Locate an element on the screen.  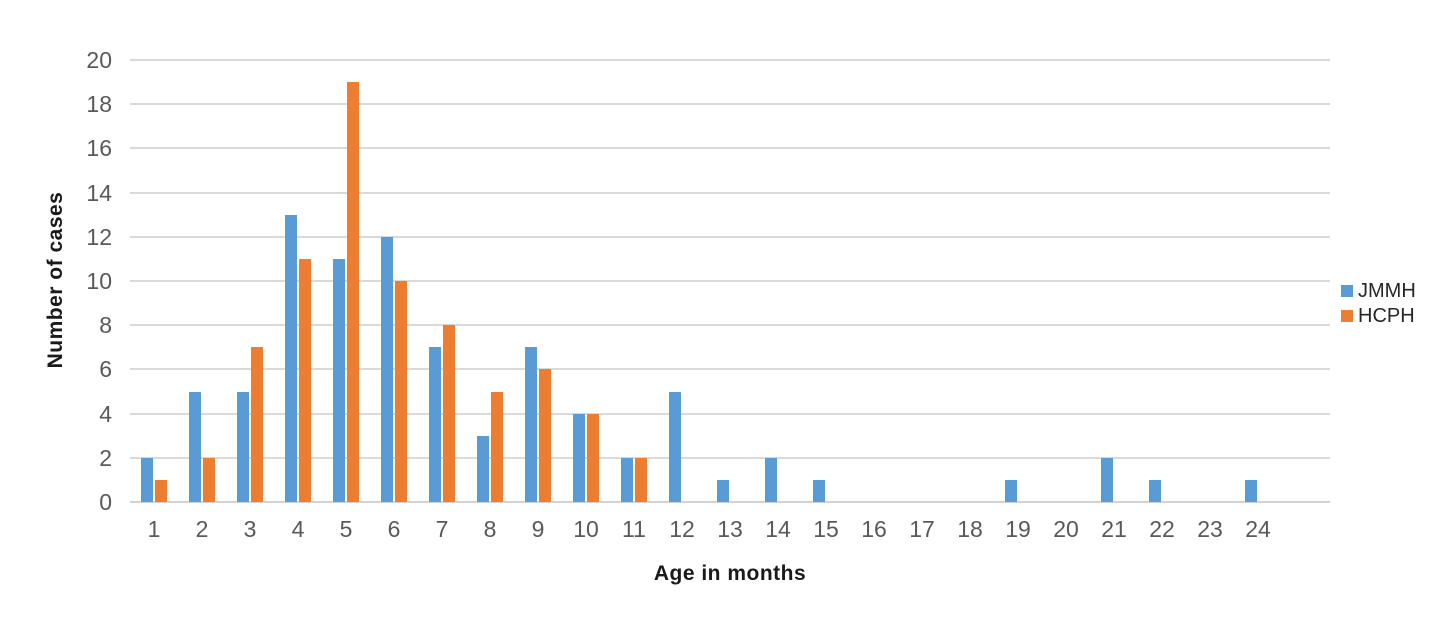
x-tick-label-13: 13 is located at coordinates (730, 529).